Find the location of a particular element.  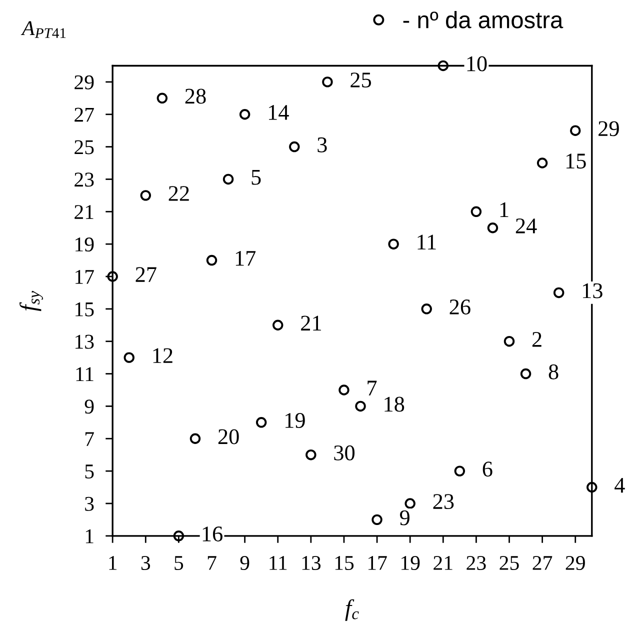

y-tick-label: 17 is located at coordinates (85, 277).